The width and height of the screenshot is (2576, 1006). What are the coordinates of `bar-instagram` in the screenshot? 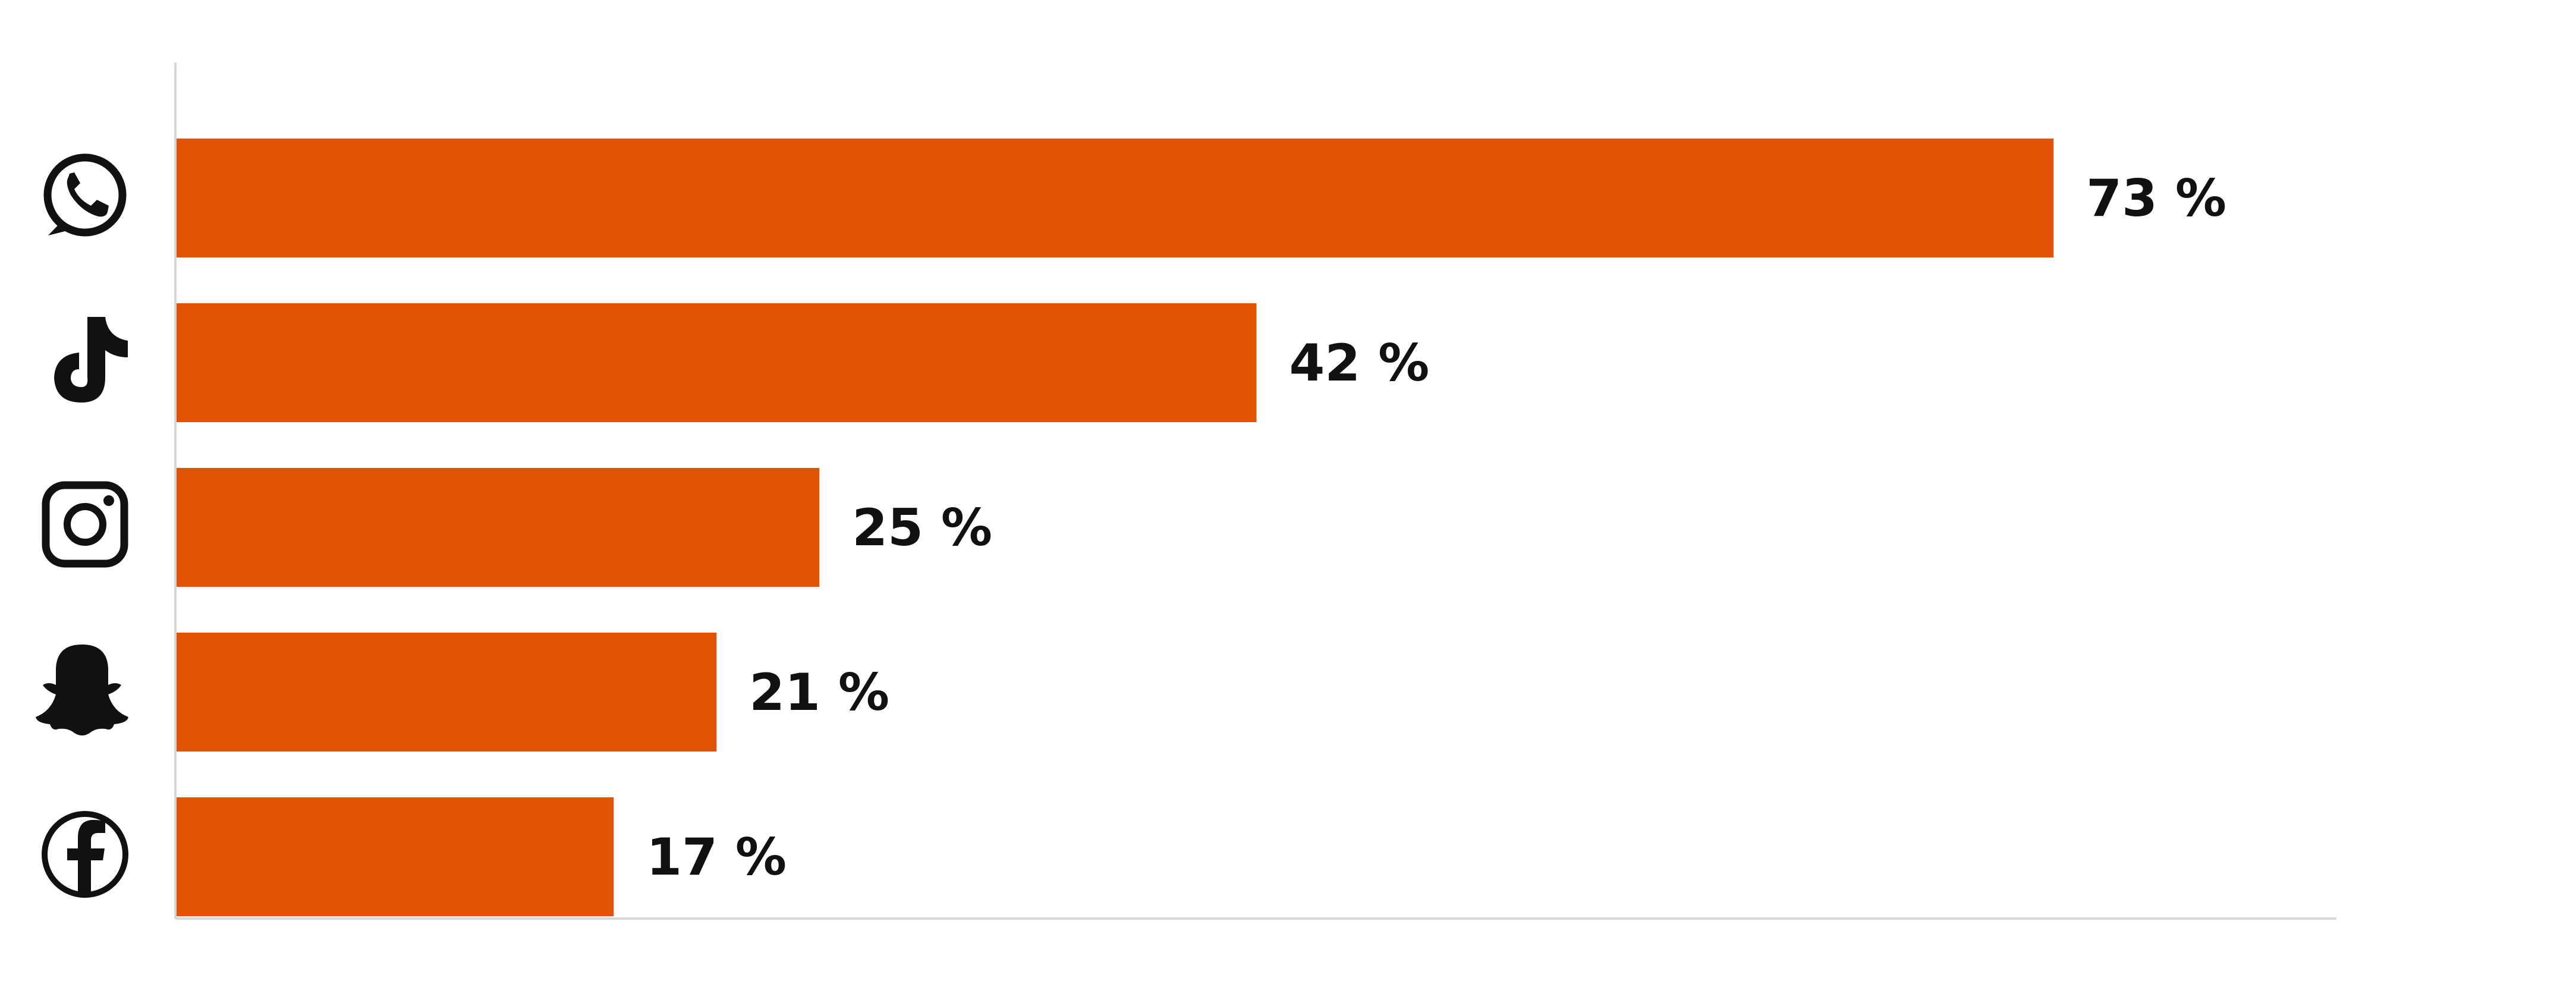 It's located at (498, 527).